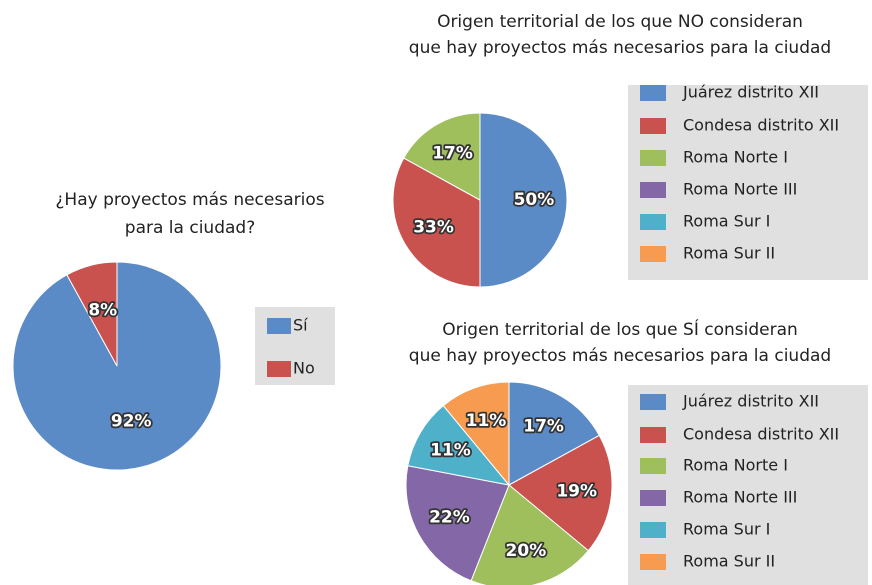 The height and width of the screenshot is (585, 872). Describe the element at coordinates (576, 491) in the screenshot. I see `data-label: 19%` at that location.